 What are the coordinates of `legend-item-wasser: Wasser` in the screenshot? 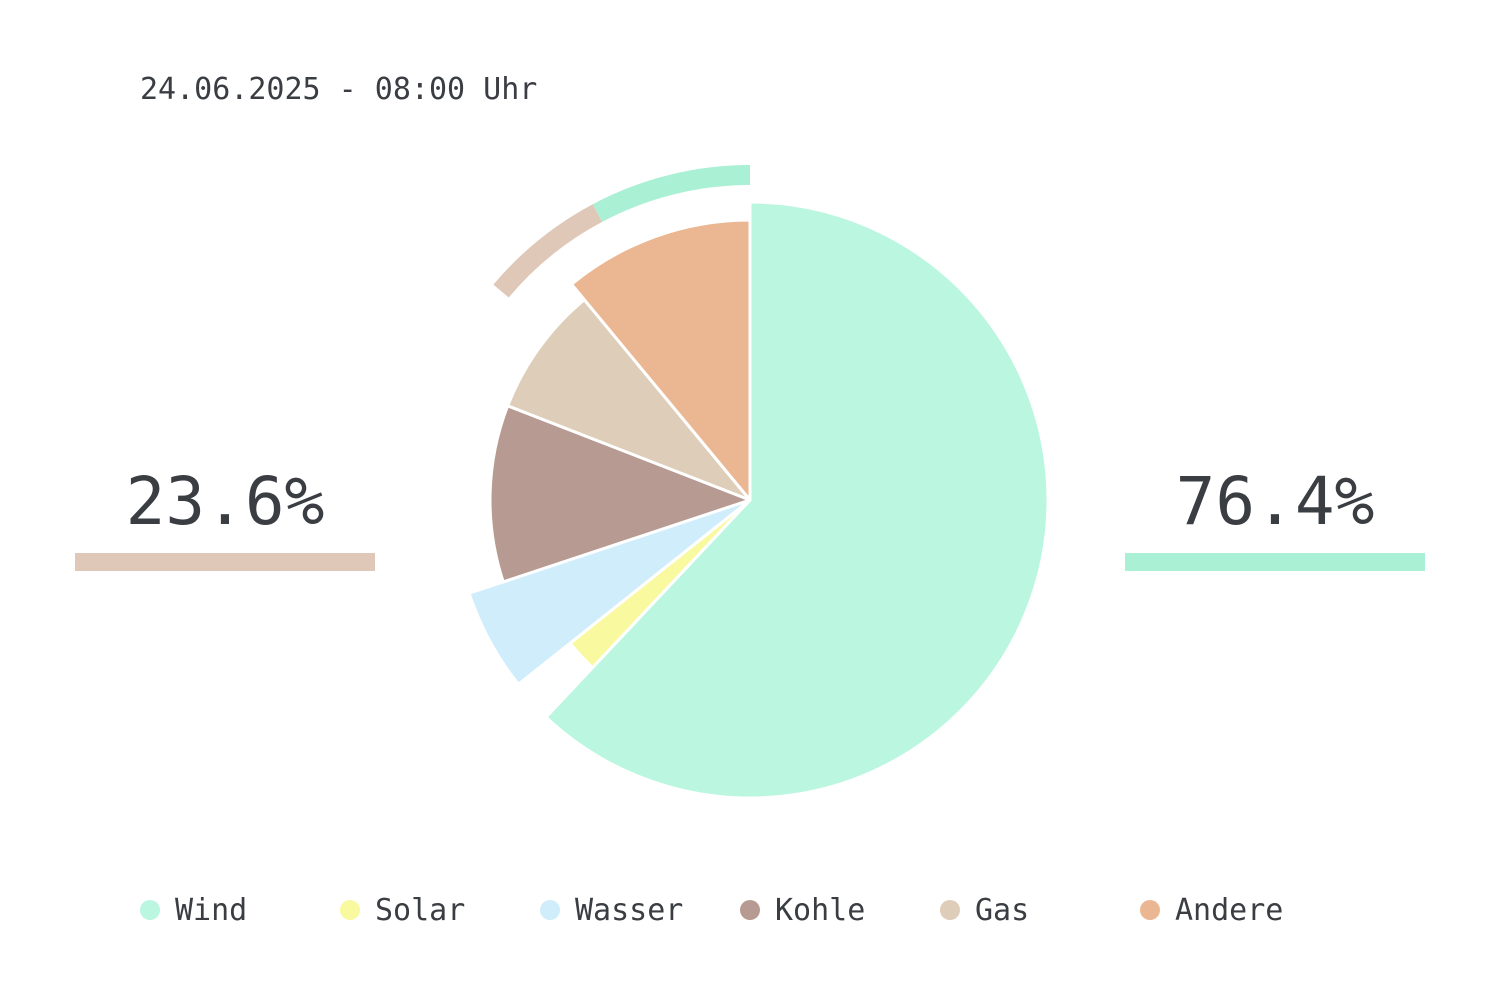 It's located at (611, 910).